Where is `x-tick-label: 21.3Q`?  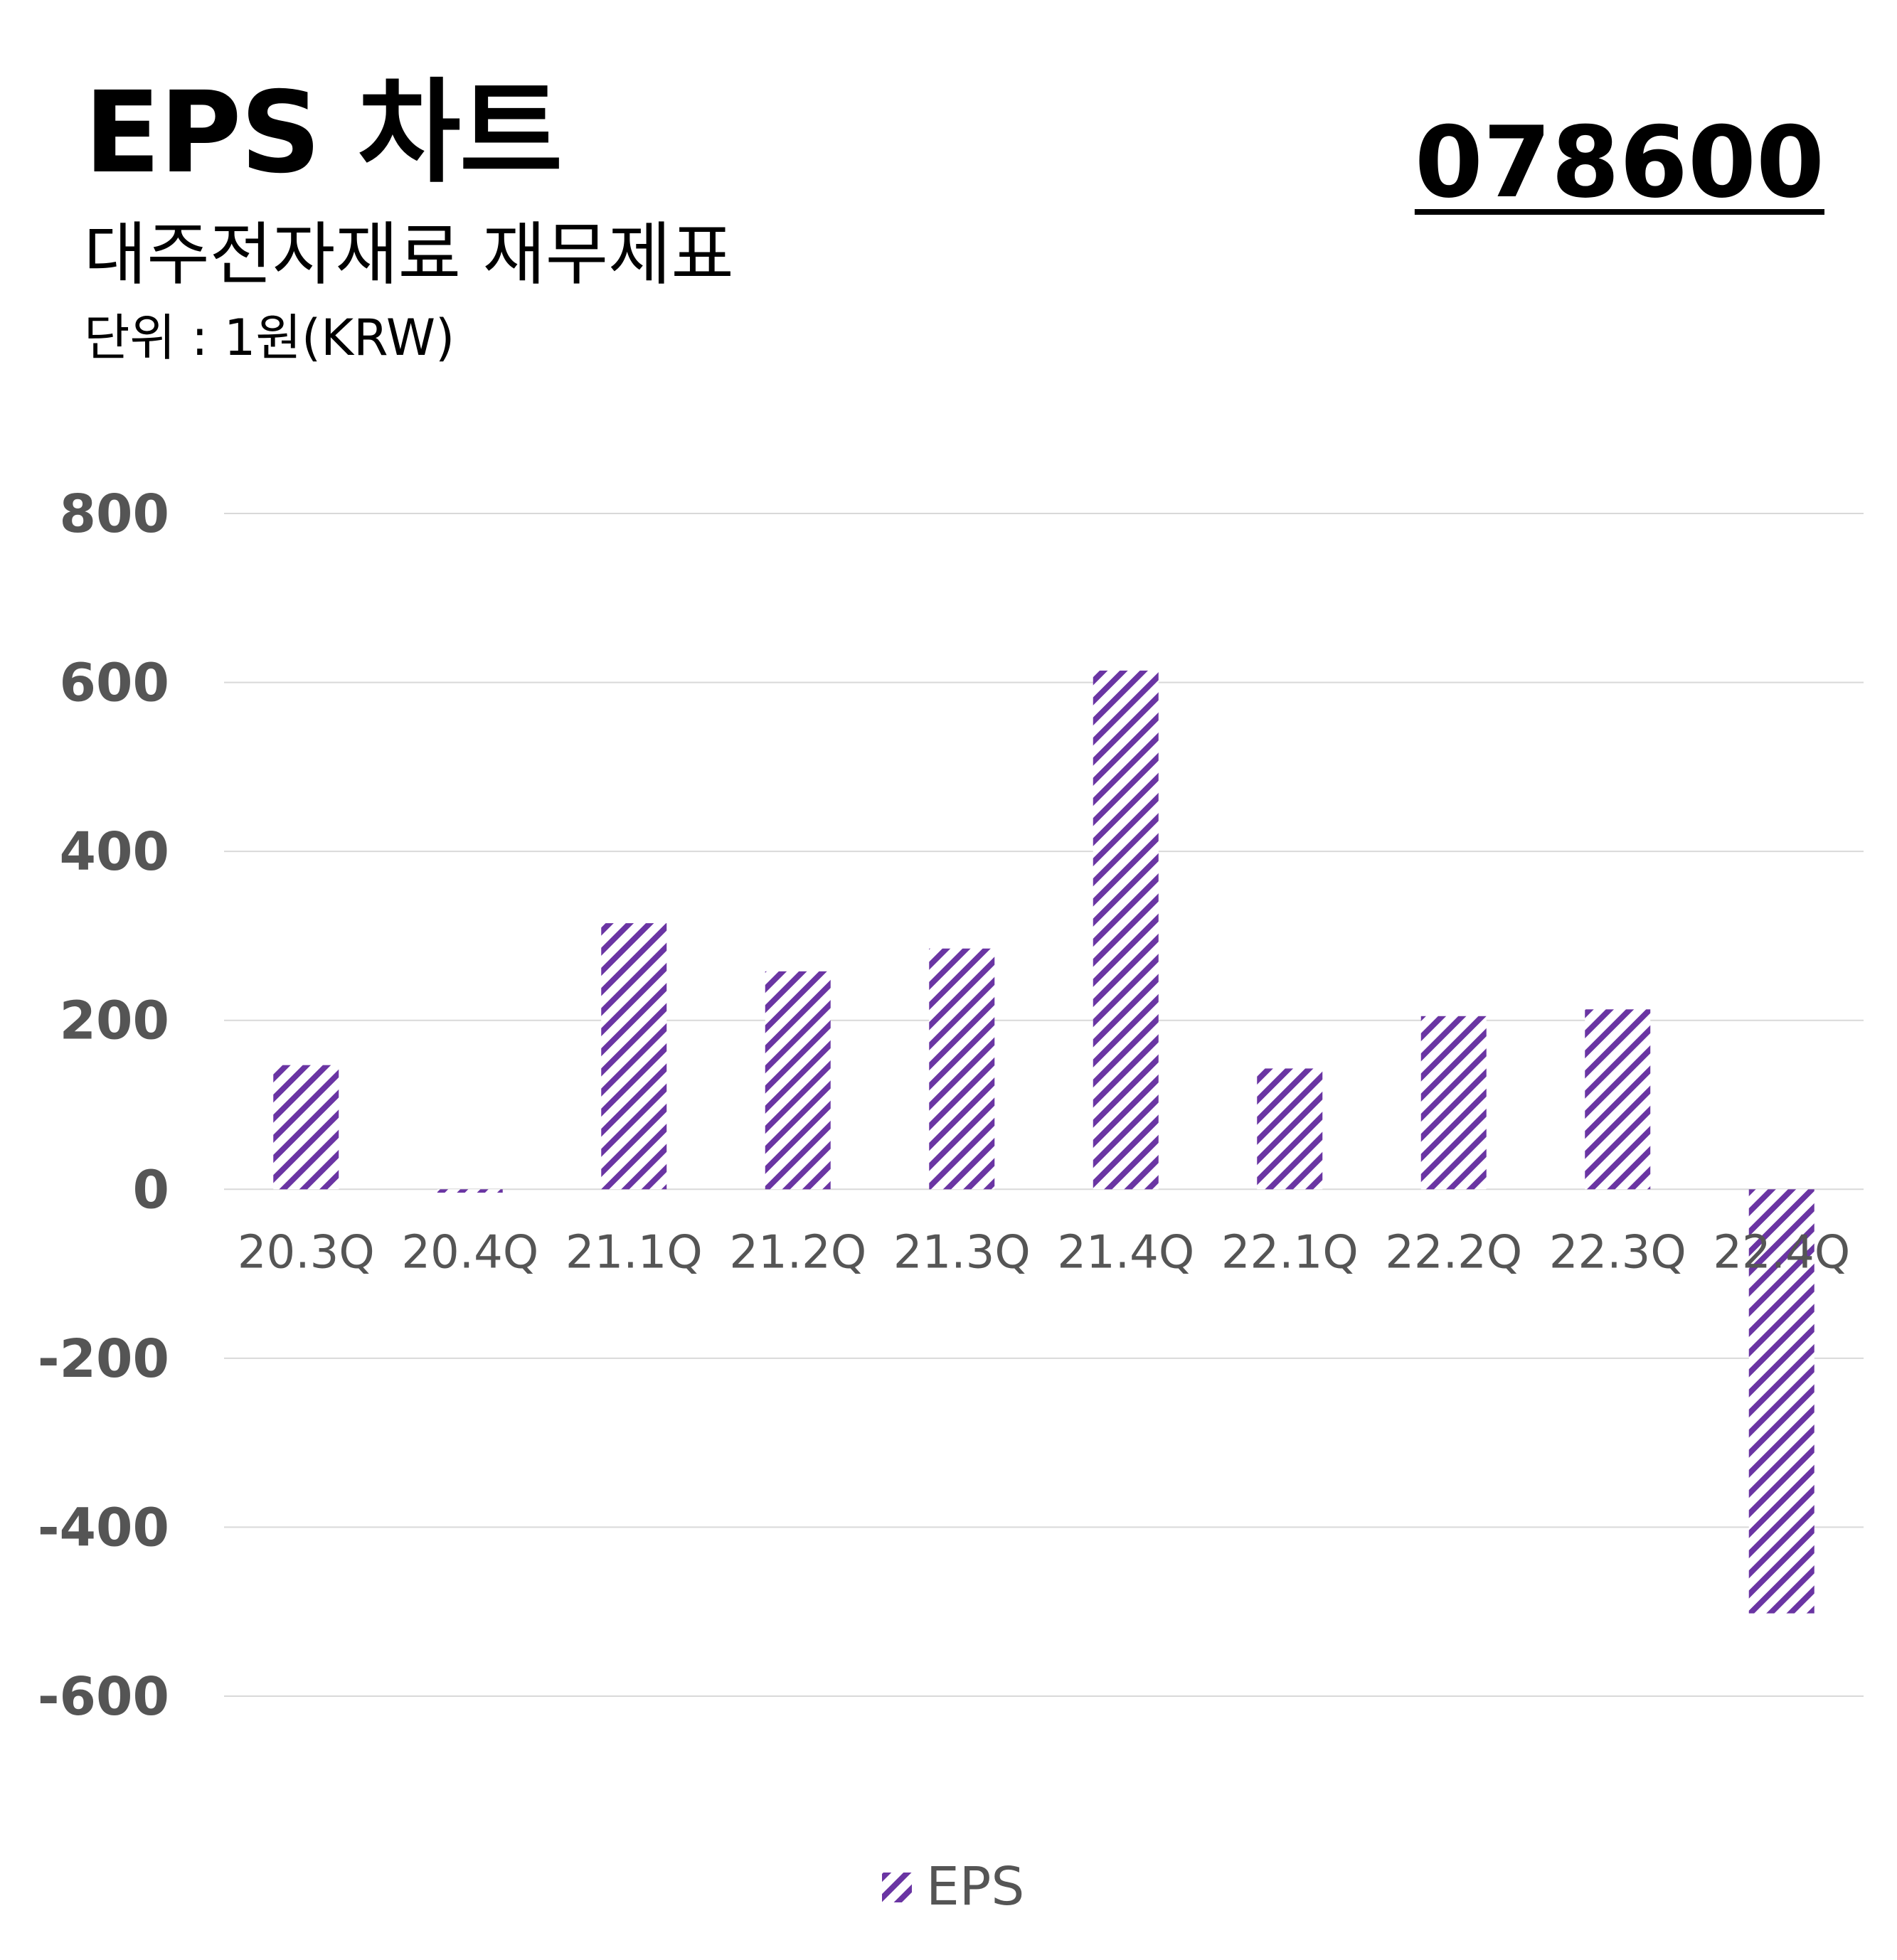 x-tick-label: 21.3Q is located at coordinates (962, 1252).